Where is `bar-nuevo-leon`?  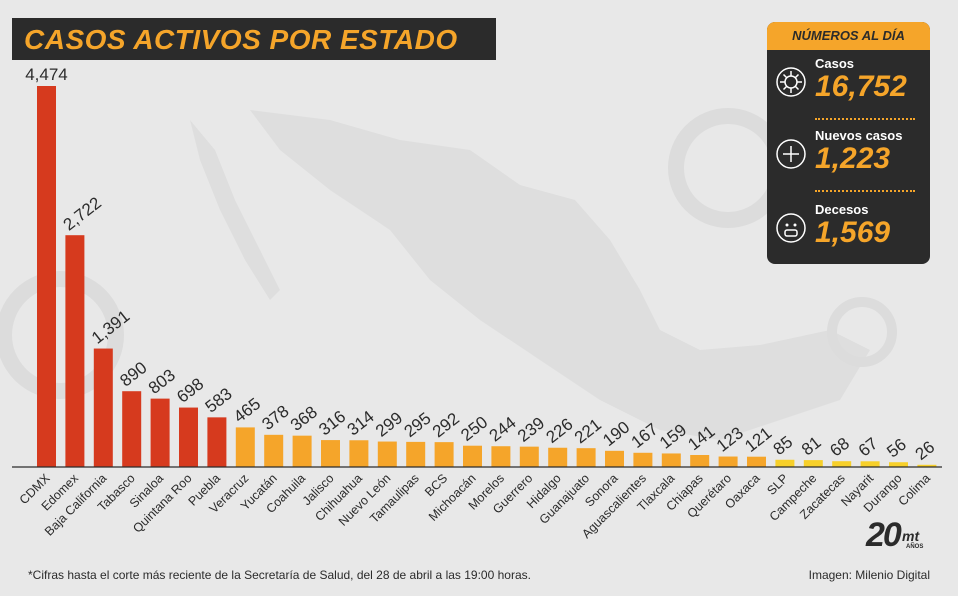 bar-nuevo-leon is located at coordinates (387, 454).